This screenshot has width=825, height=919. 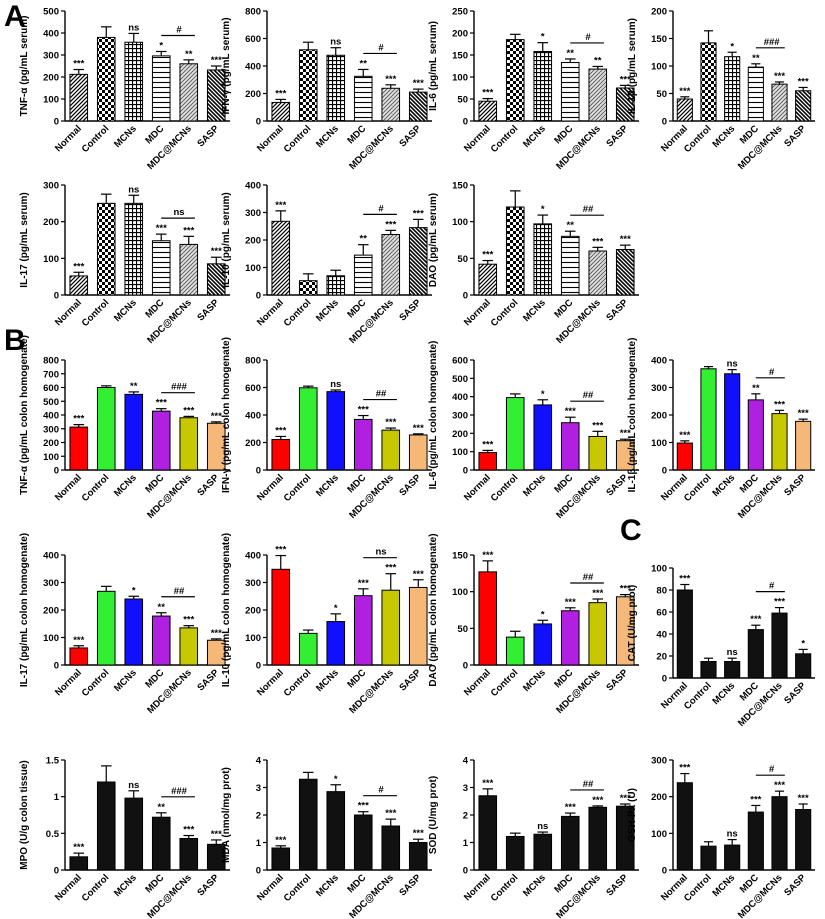 I want to click on y-tick-label: 50, so click(x=661, y=94).